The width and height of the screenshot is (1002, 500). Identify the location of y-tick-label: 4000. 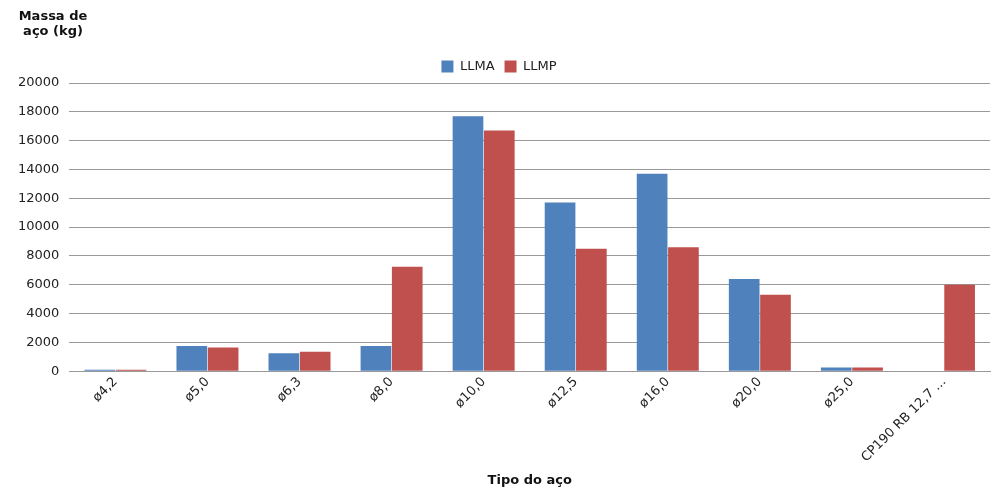
(43, 312).